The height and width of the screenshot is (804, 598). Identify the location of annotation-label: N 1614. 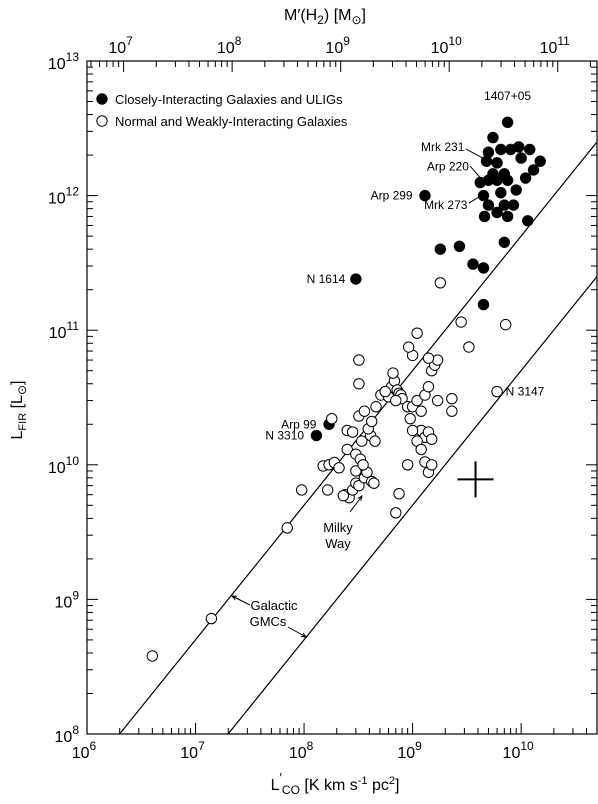
(326, 279).